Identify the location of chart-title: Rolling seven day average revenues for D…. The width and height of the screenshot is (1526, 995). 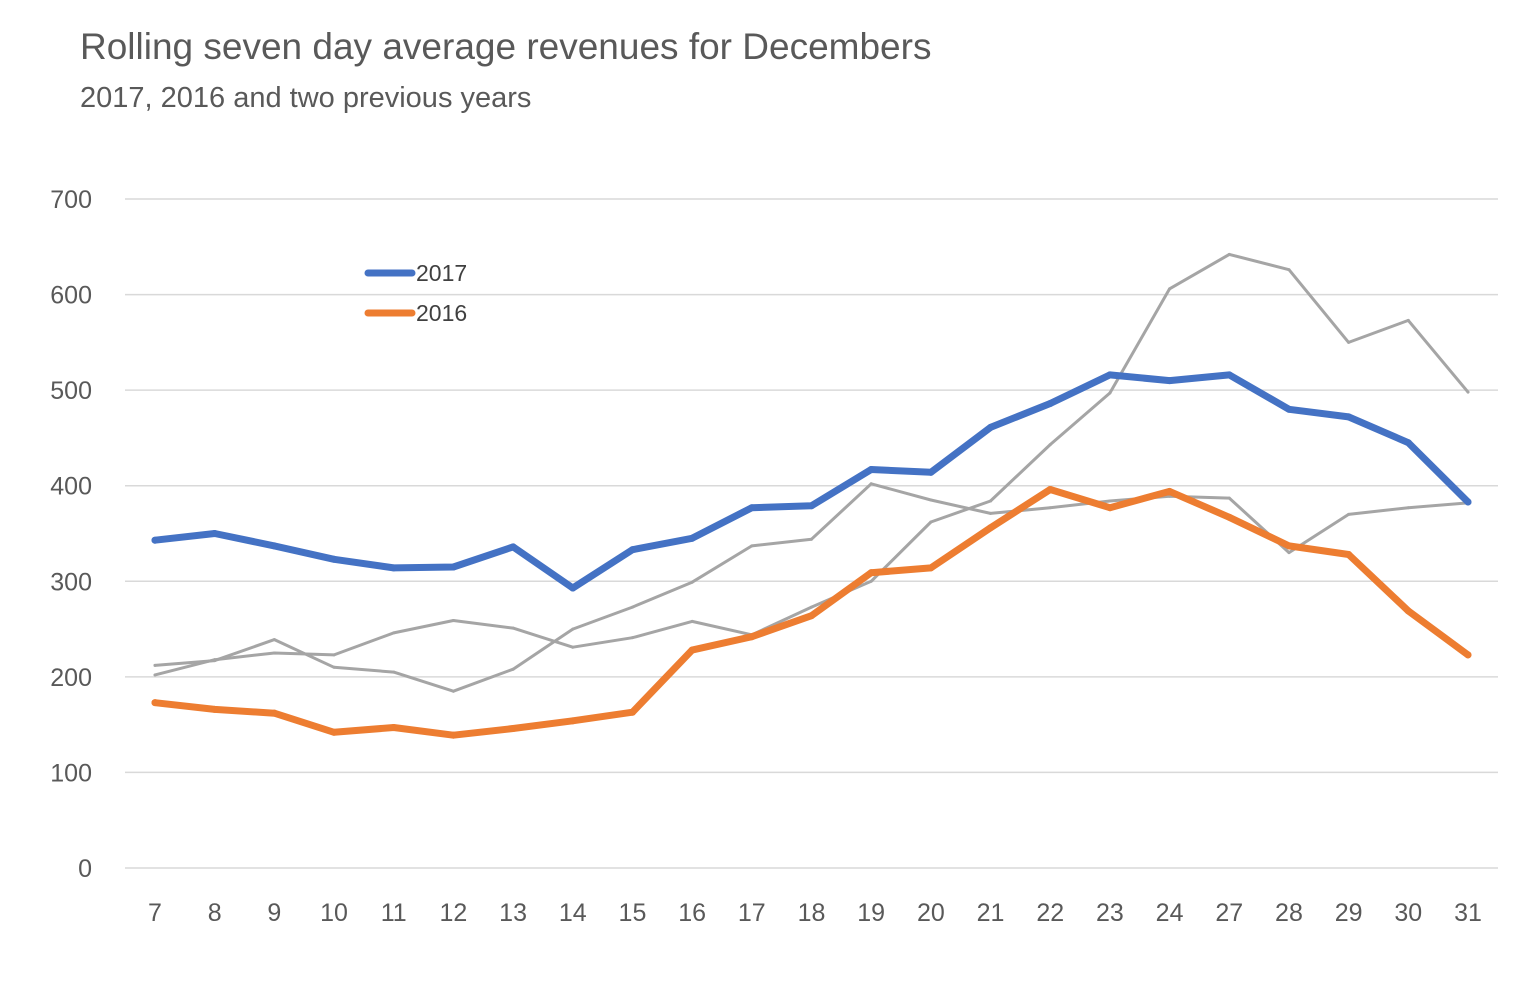
(506, 46).